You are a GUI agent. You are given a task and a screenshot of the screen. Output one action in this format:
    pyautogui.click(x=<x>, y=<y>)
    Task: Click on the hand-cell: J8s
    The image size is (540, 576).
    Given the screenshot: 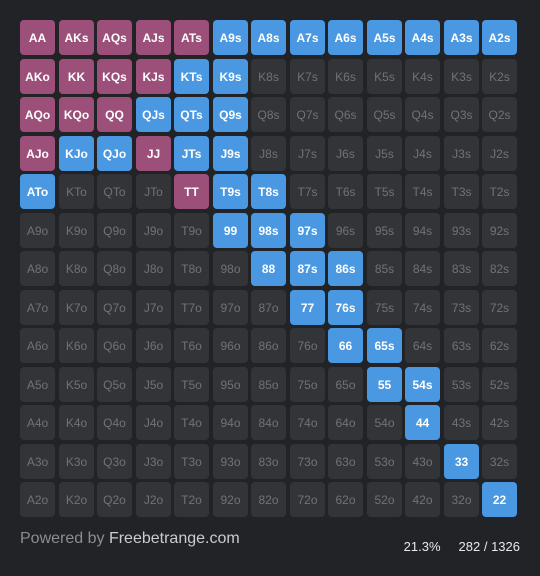 What is the action you would take?
    pyautogui.click(x=268, y=153)
    